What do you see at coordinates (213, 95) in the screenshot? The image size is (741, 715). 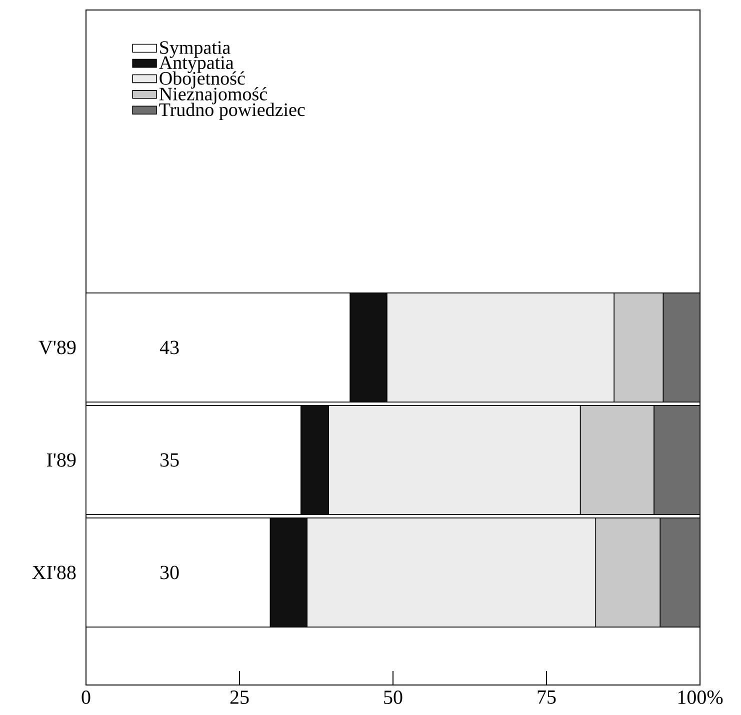 I see `legend-label: Nieznajomość` at bounding box center [213, 95].